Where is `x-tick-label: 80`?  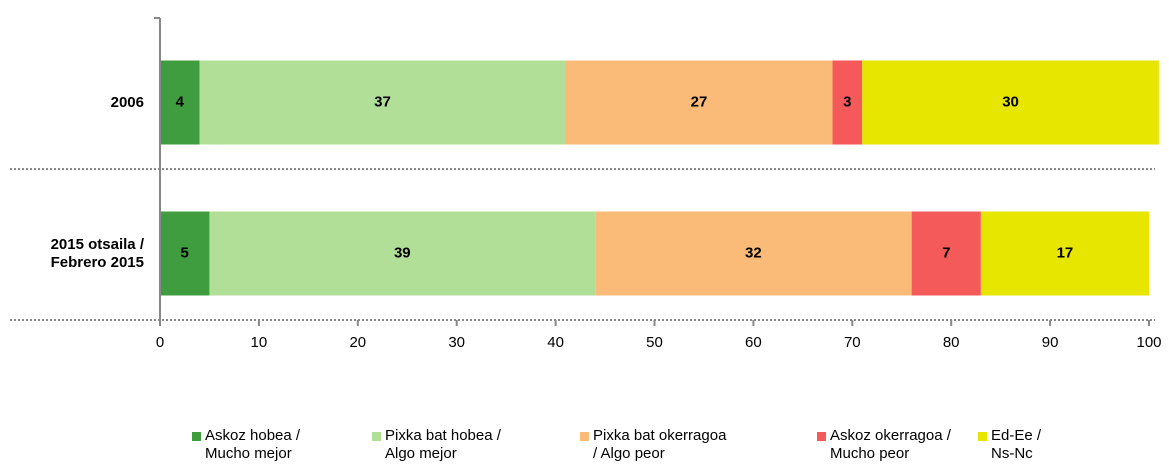
x-tick-label: 80 is located at coordinates (951, 342).